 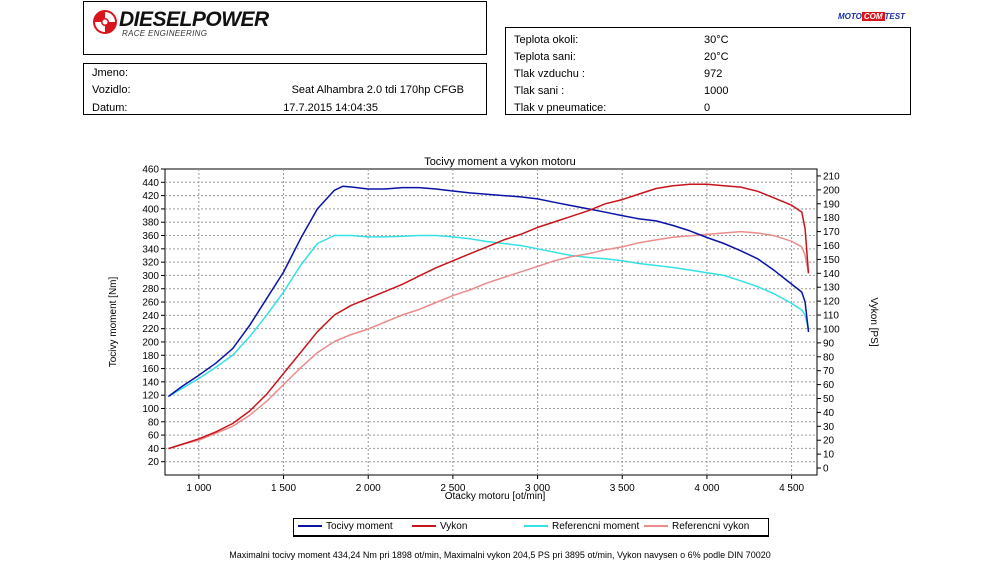 What do you see at coordinates (154, 422) in the screenshot?
I see `left-tick-label: 80` at bounding box center [154, 422].